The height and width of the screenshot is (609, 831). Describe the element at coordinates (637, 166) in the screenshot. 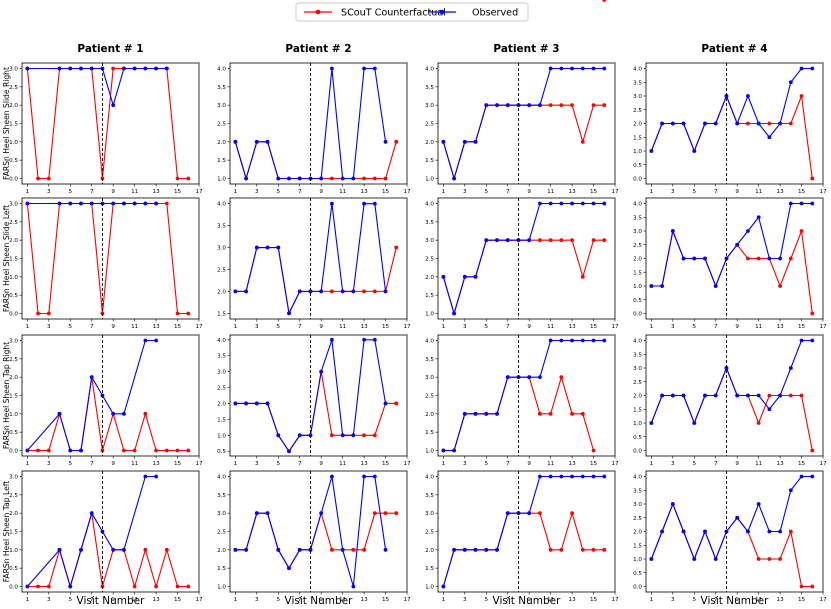

I see `y-tick-label: 0.5` at that location.